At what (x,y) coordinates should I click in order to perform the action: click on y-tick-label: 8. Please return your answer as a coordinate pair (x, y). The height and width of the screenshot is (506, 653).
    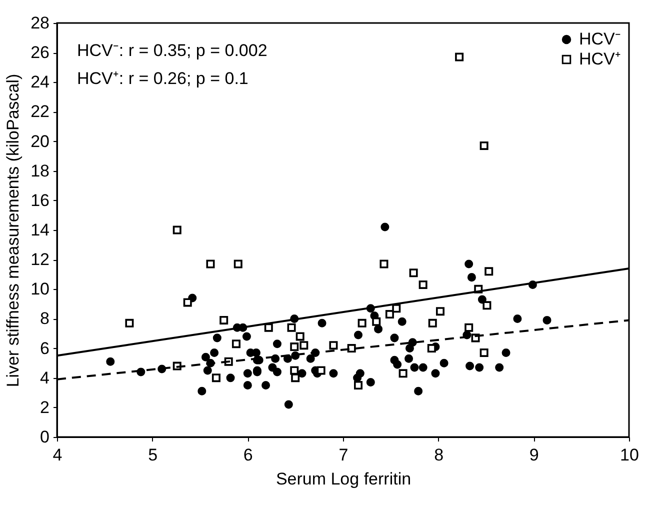
    Looking at the image, I should click on (45, 318).